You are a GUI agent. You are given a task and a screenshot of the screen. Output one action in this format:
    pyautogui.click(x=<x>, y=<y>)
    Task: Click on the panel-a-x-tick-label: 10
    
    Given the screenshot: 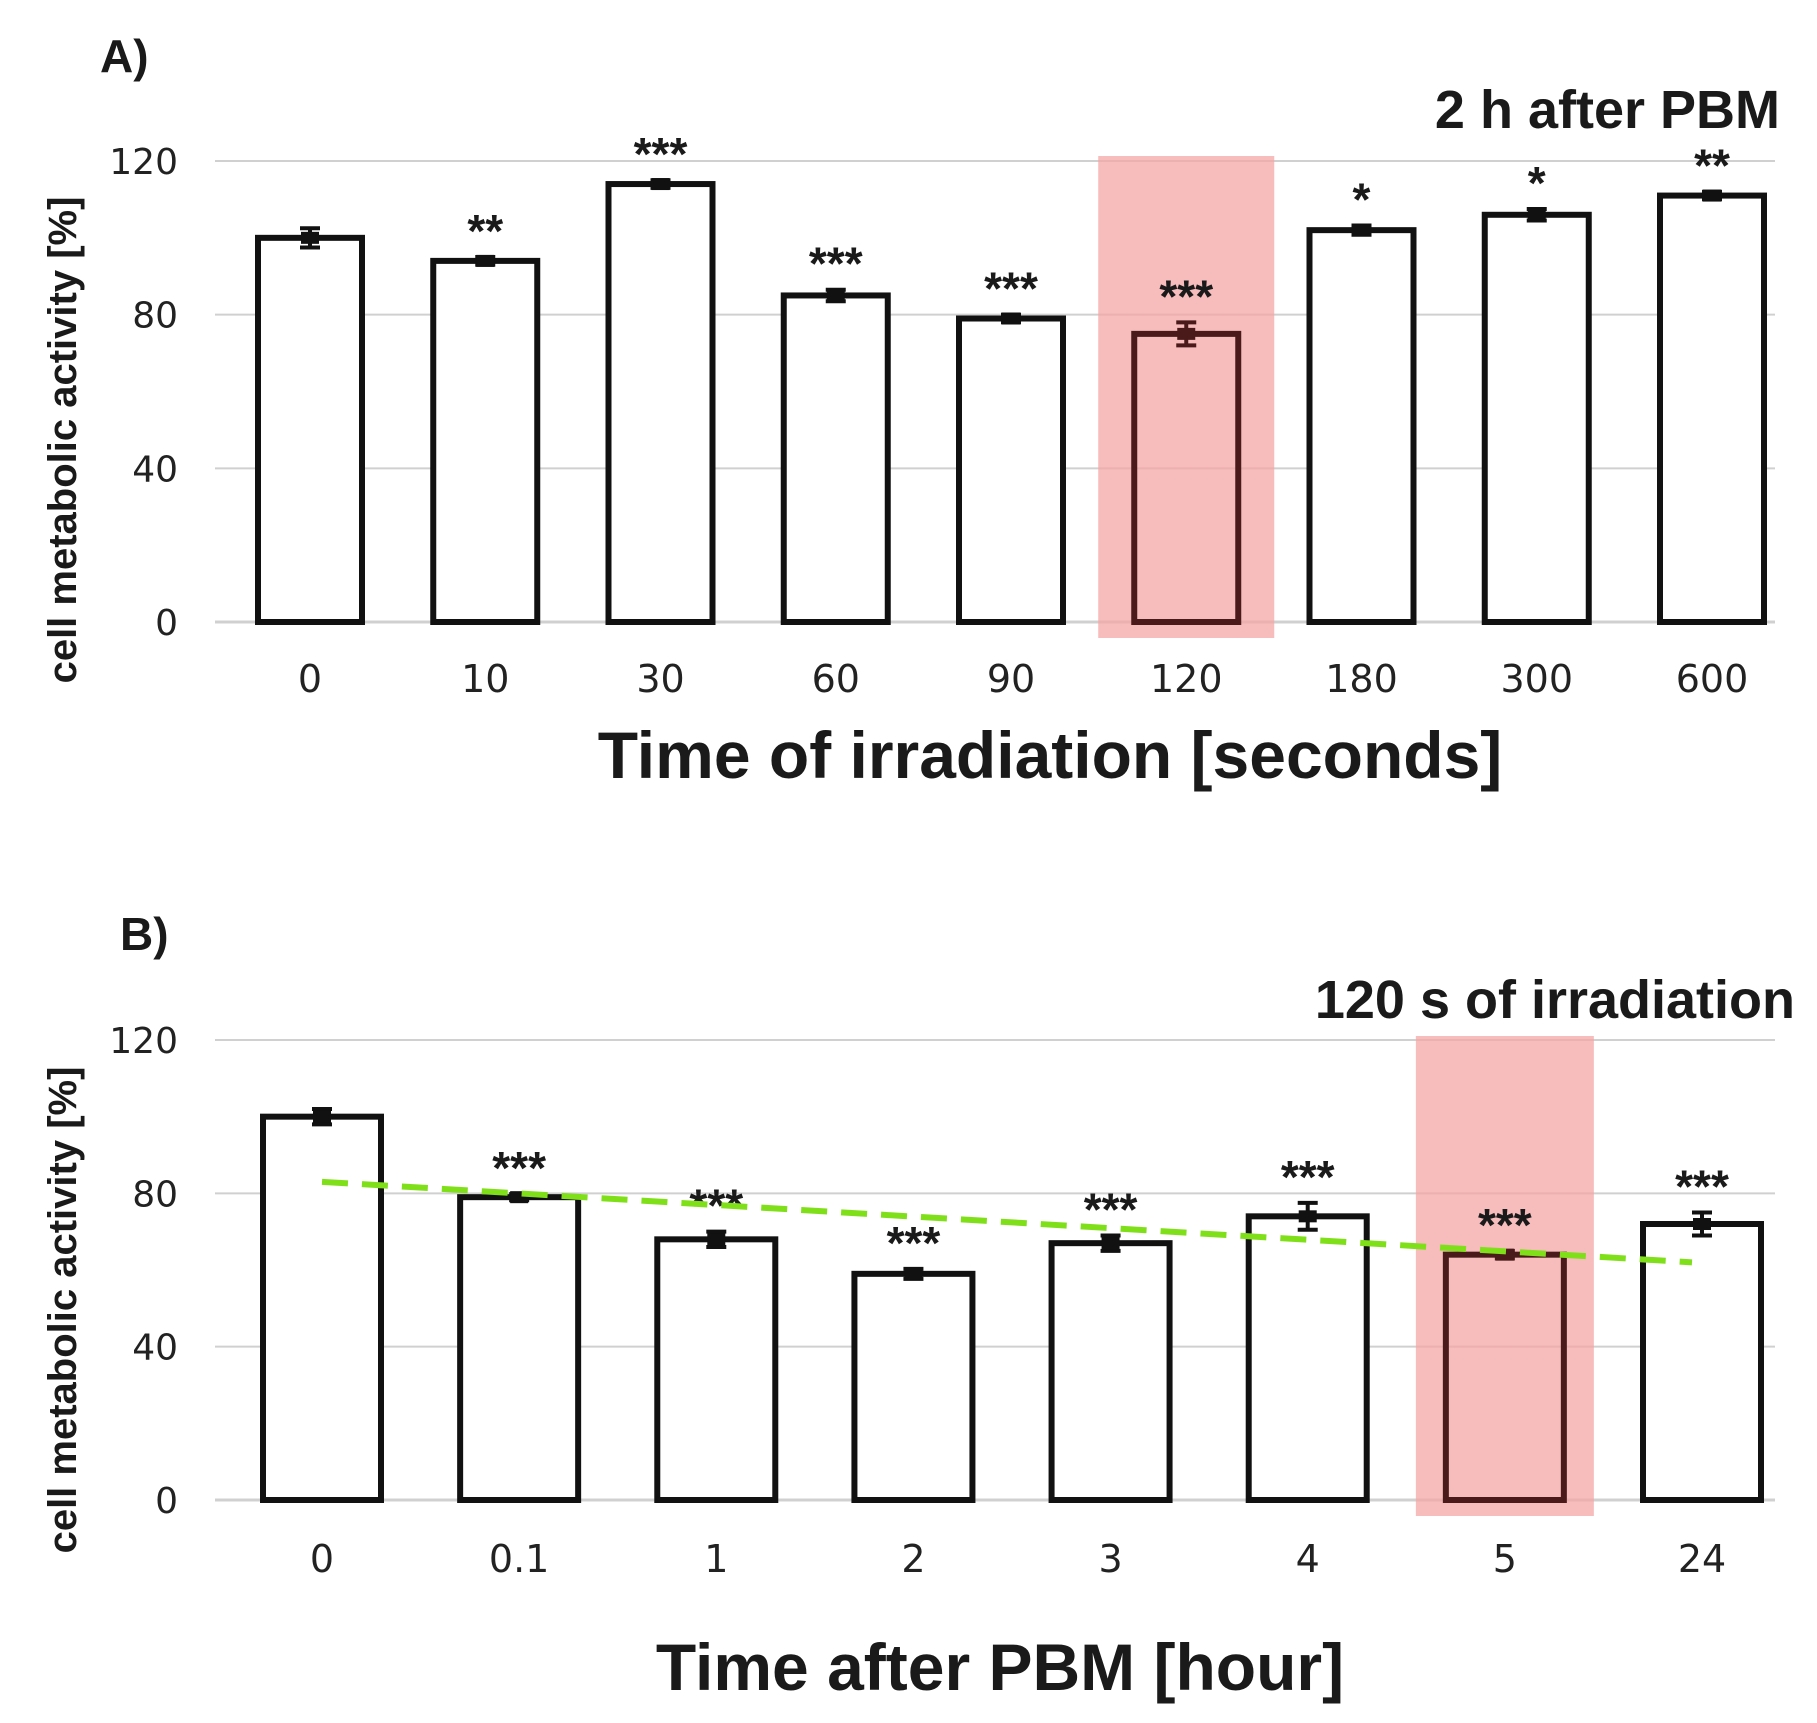 What is the action you would take?
    pyautogui.click(x=485, y=679)
    